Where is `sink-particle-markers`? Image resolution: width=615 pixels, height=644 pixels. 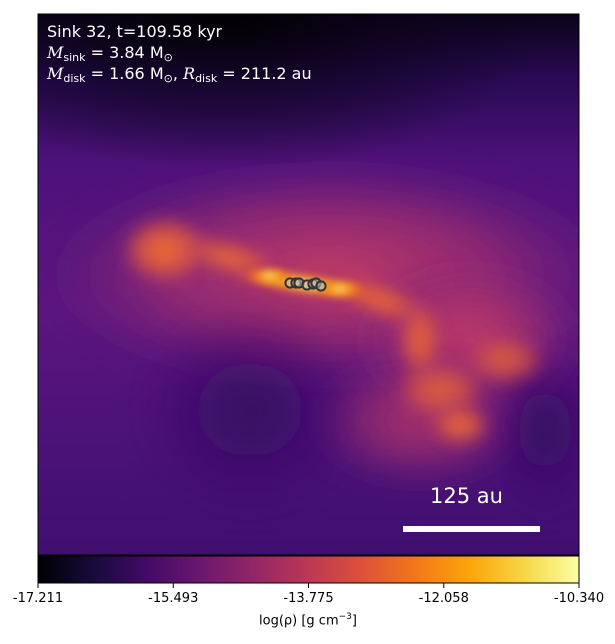 sink-particle-markers is located at coordinates (305, 284).